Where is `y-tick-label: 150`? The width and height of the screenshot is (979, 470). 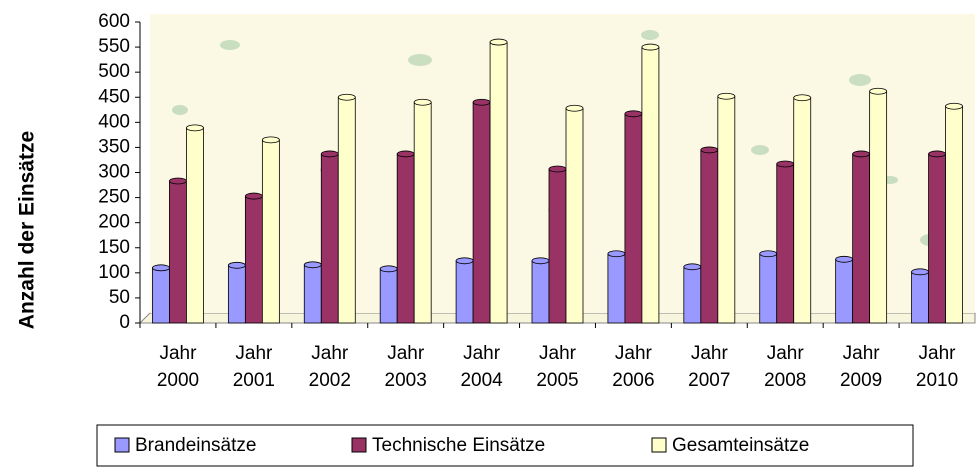
y-tick-label: 150 is located at coordinates (114, 247).